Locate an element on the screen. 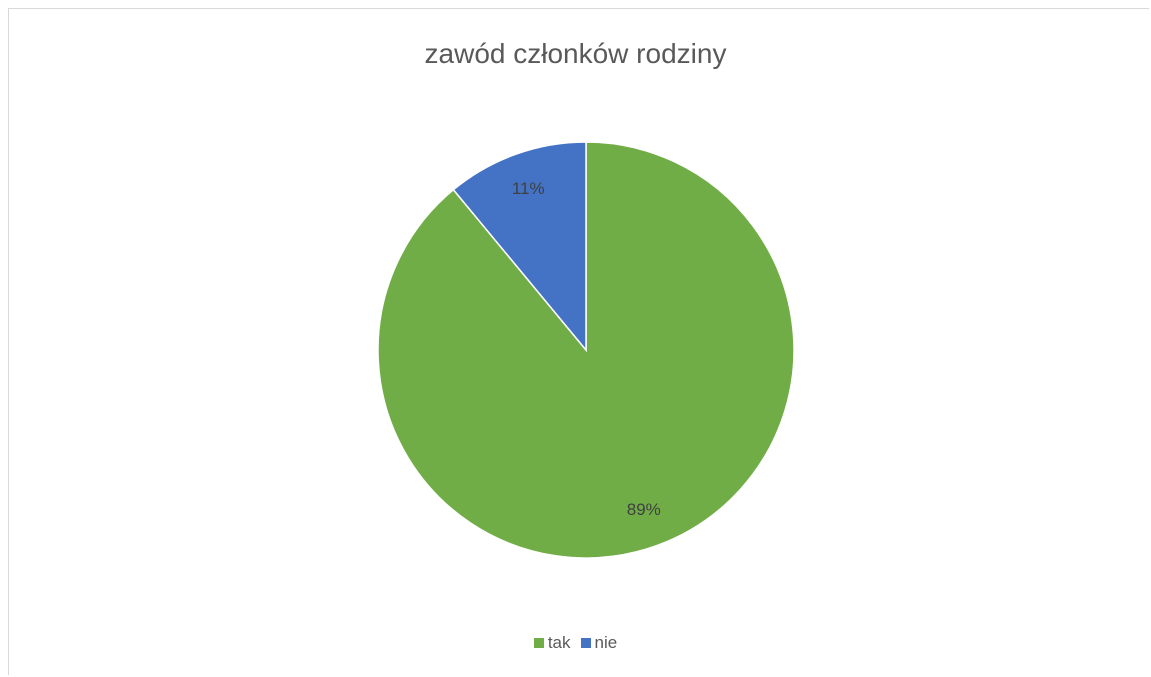 The image size is (1151, 677). data-label-tak: 89% is located at coordinates (644, 509).